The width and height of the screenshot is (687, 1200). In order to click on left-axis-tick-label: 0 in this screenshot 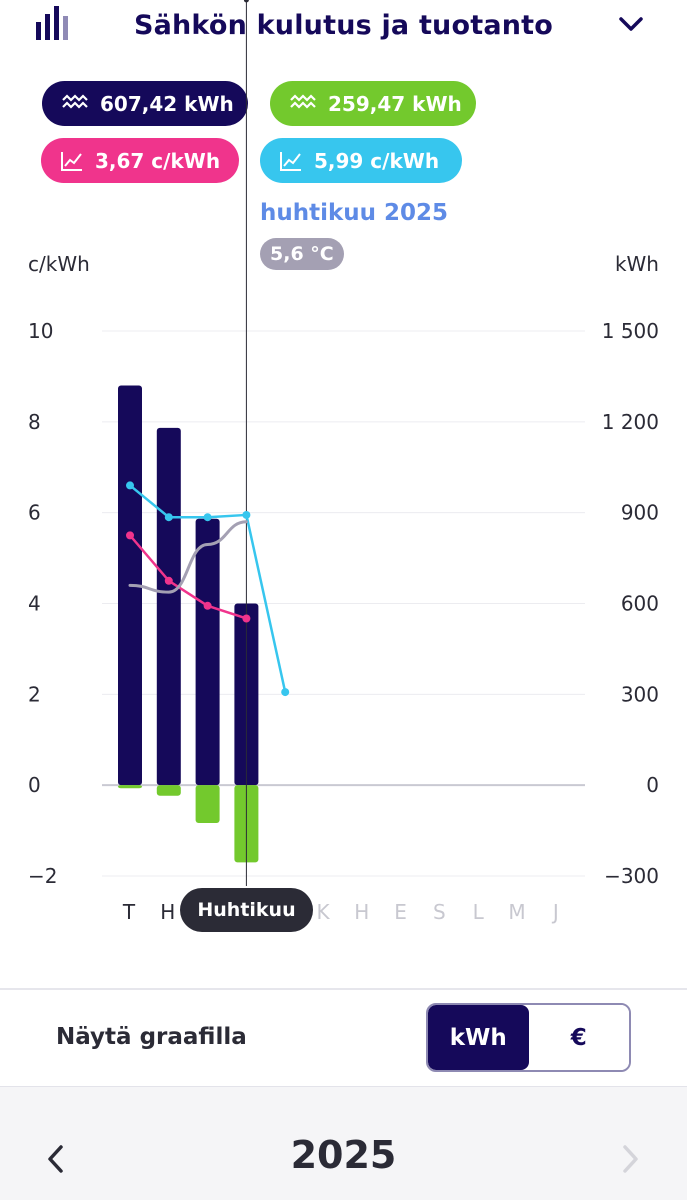, I will do `click(34, 785)`.